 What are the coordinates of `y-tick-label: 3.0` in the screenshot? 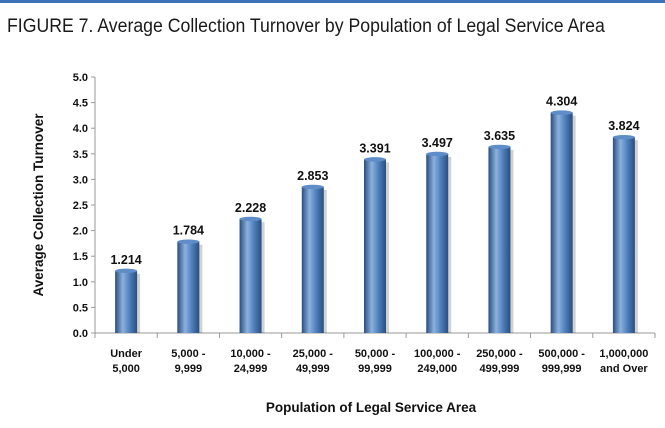 It's located at (80, 180).